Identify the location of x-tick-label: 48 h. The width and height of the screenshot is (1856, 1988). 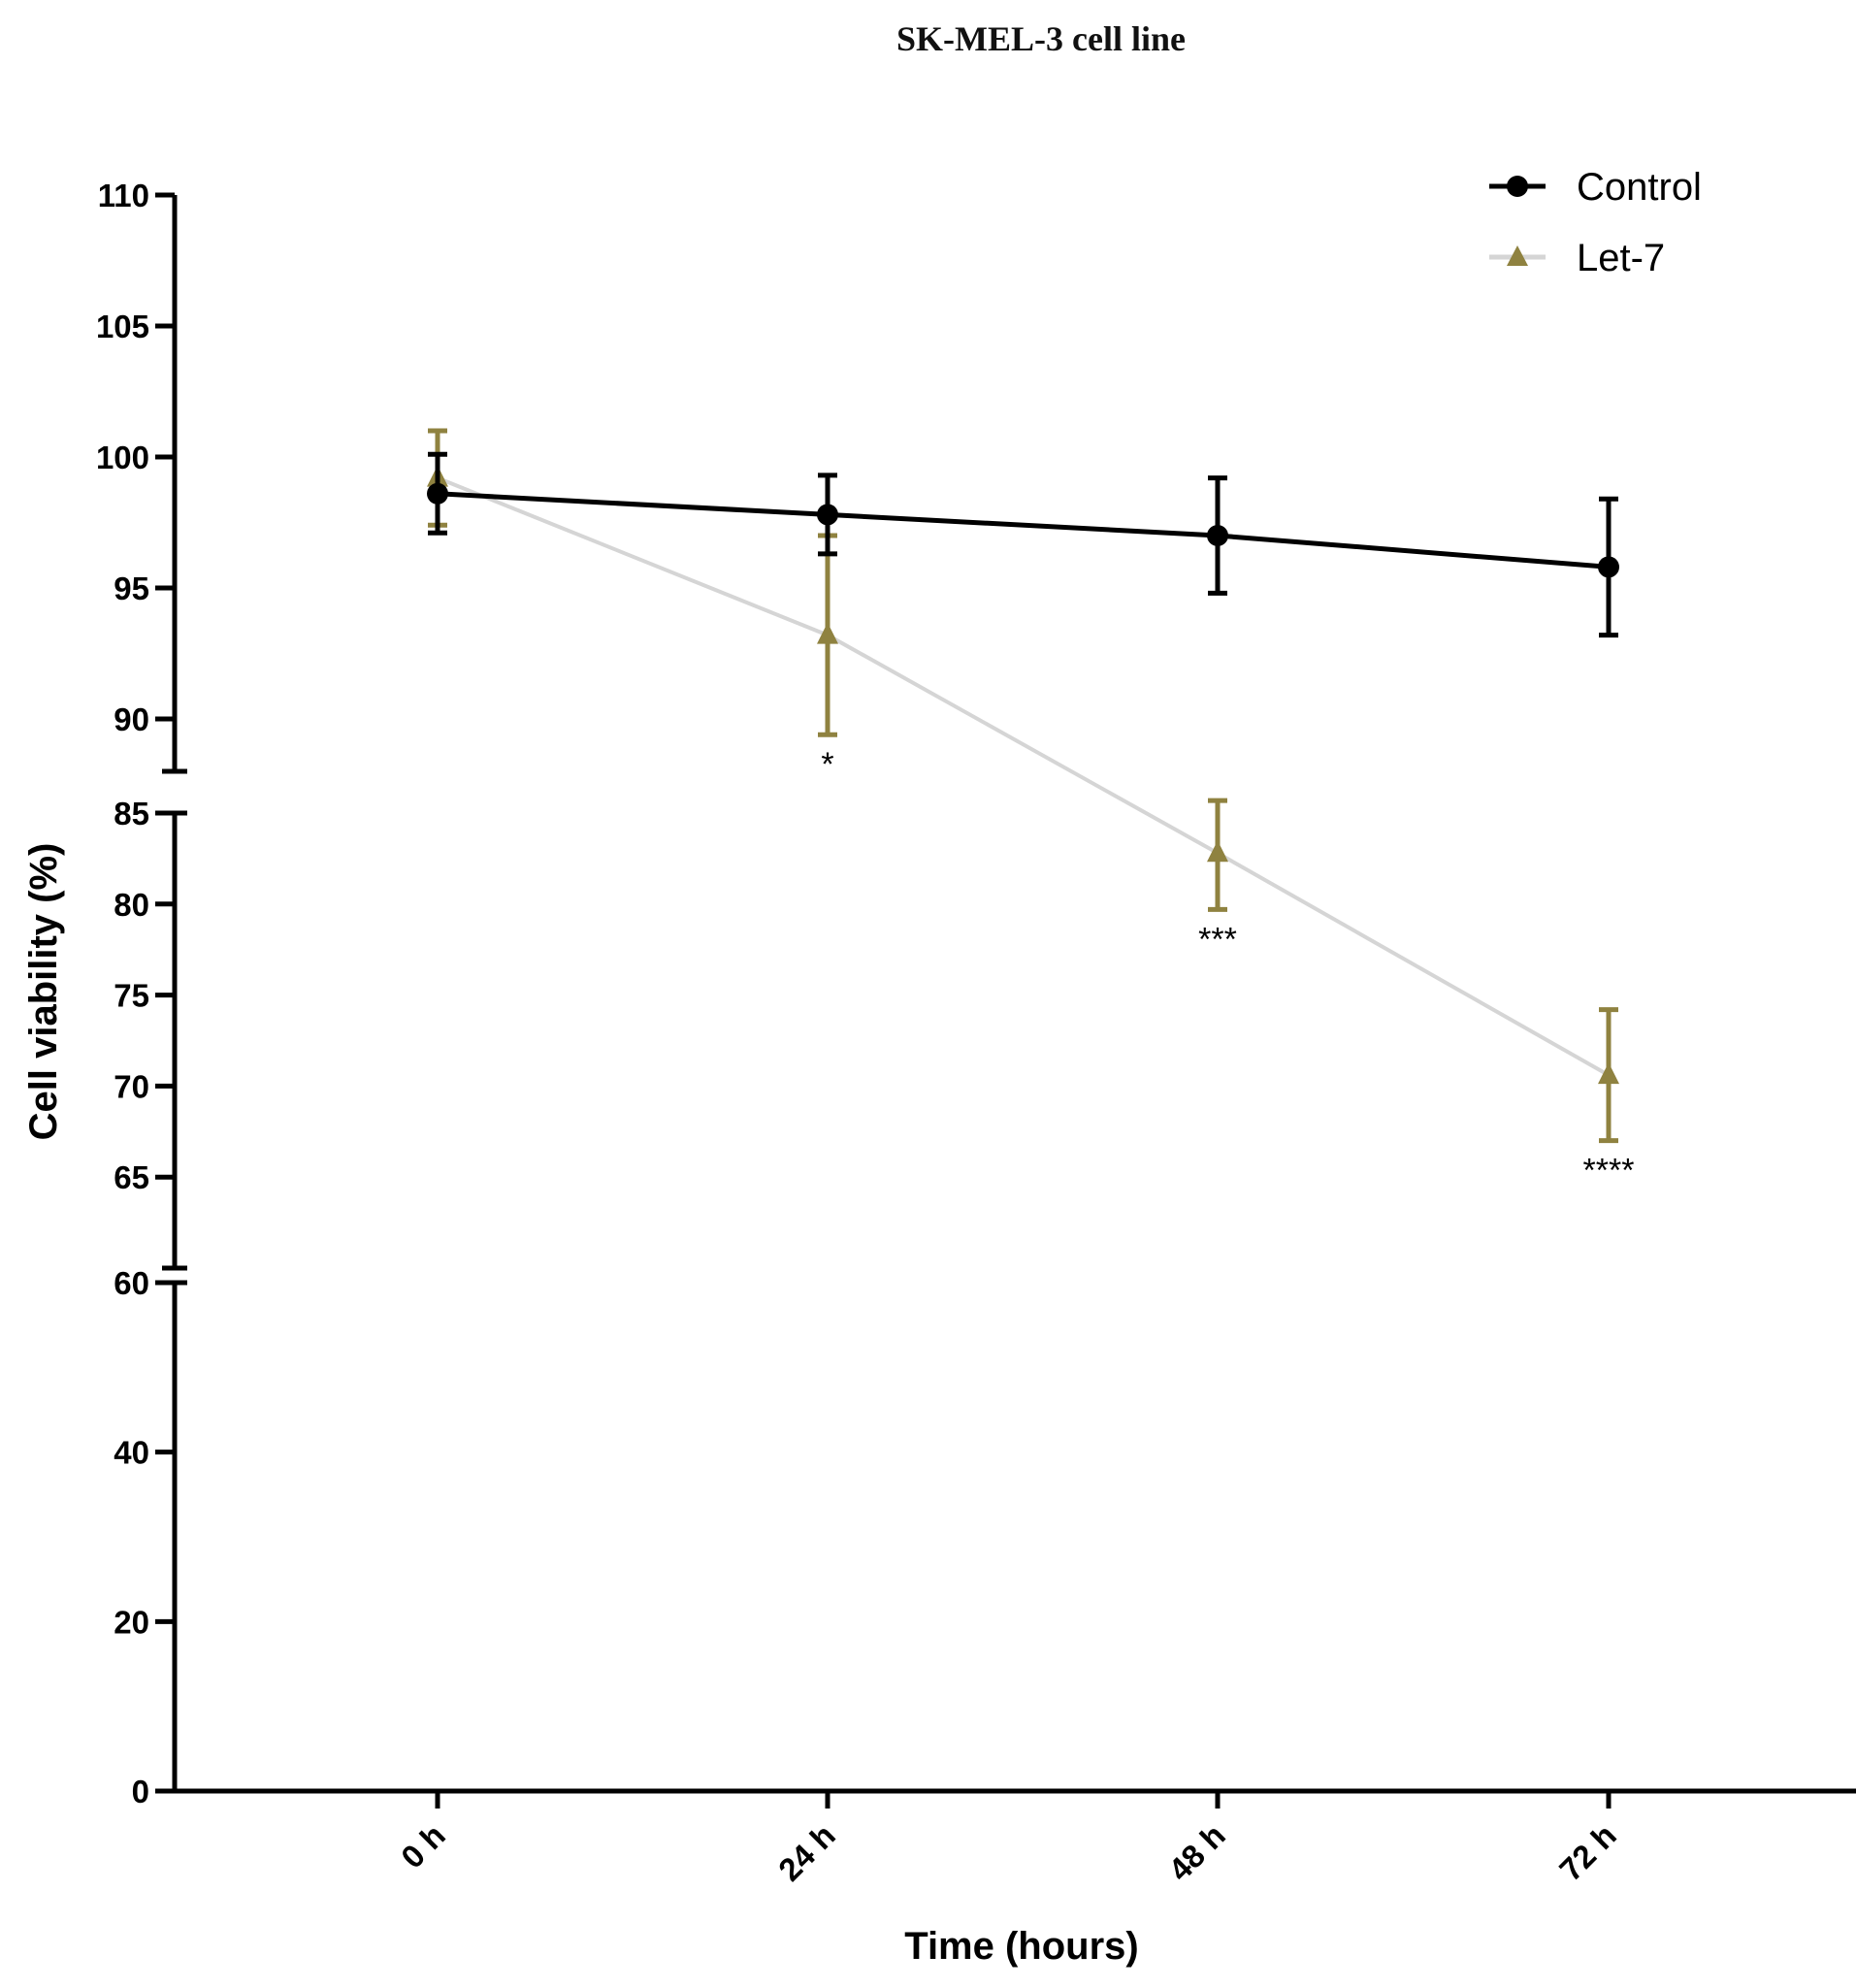
(1196, 1852).